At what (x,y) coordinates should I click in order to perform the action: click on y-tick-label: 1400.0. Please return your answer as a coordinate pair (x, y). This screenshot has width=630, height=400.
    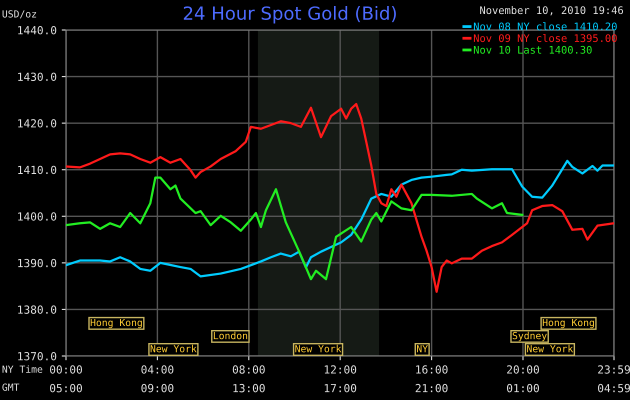
    Looking at the image, I should click on (37, 216).